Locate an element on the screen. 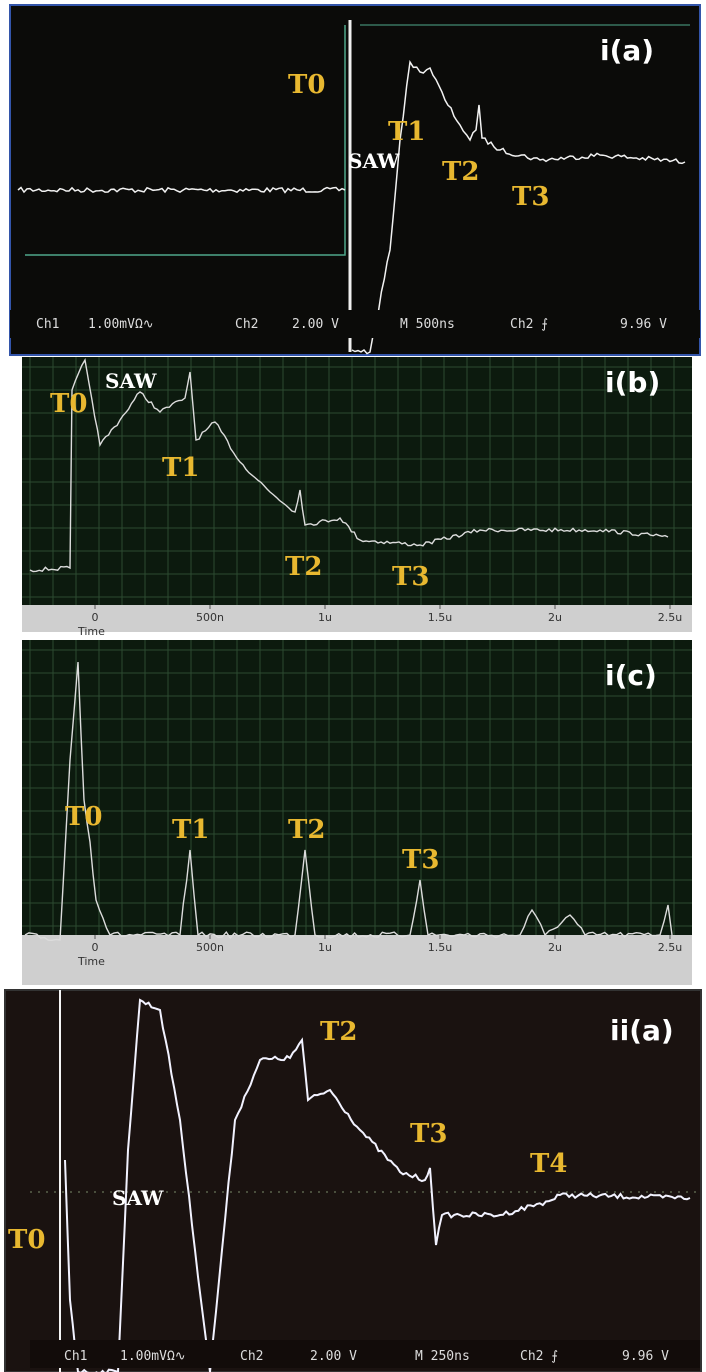 The height and width of the screenshot is (1372, 706). panel-tag: i(a) is located at coordinates (627, 50).